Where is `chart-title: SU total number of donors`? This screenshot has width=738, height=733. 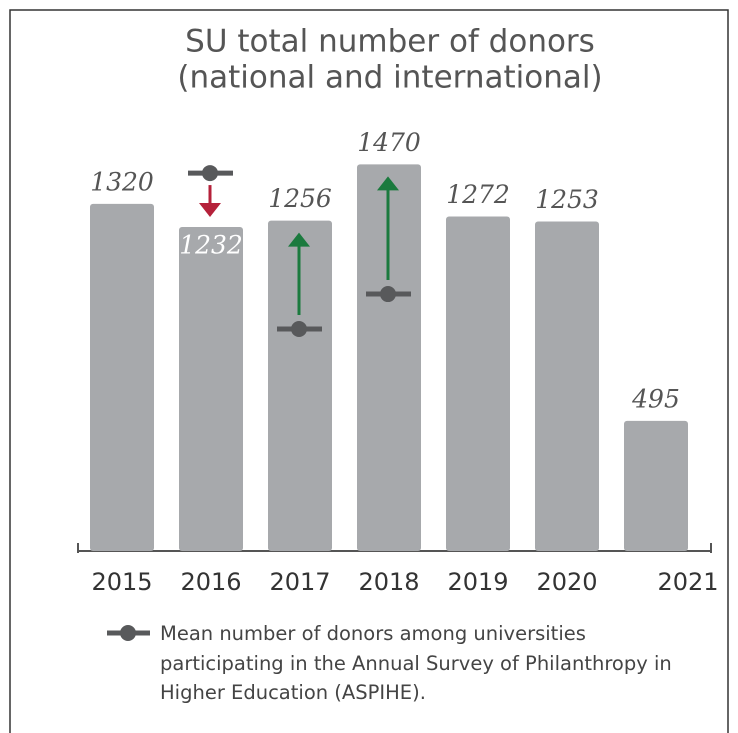
chart-title: SU total number of donors is located at coordinates (390, 42).